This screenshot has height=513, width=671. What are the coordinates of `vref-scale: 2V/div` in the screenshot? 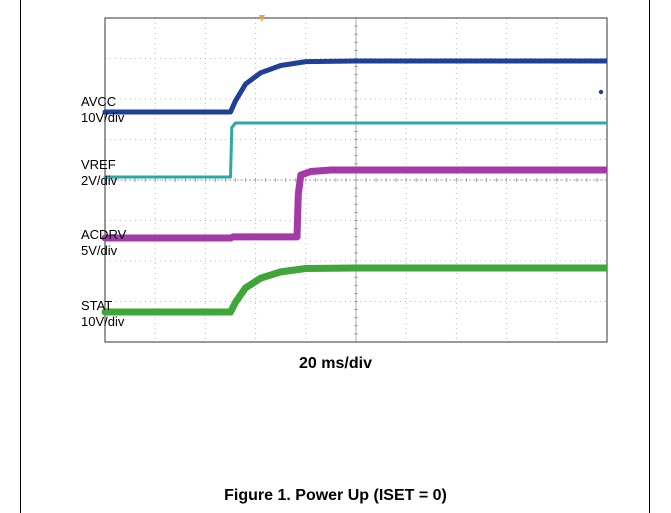 It's located at (99, 180).